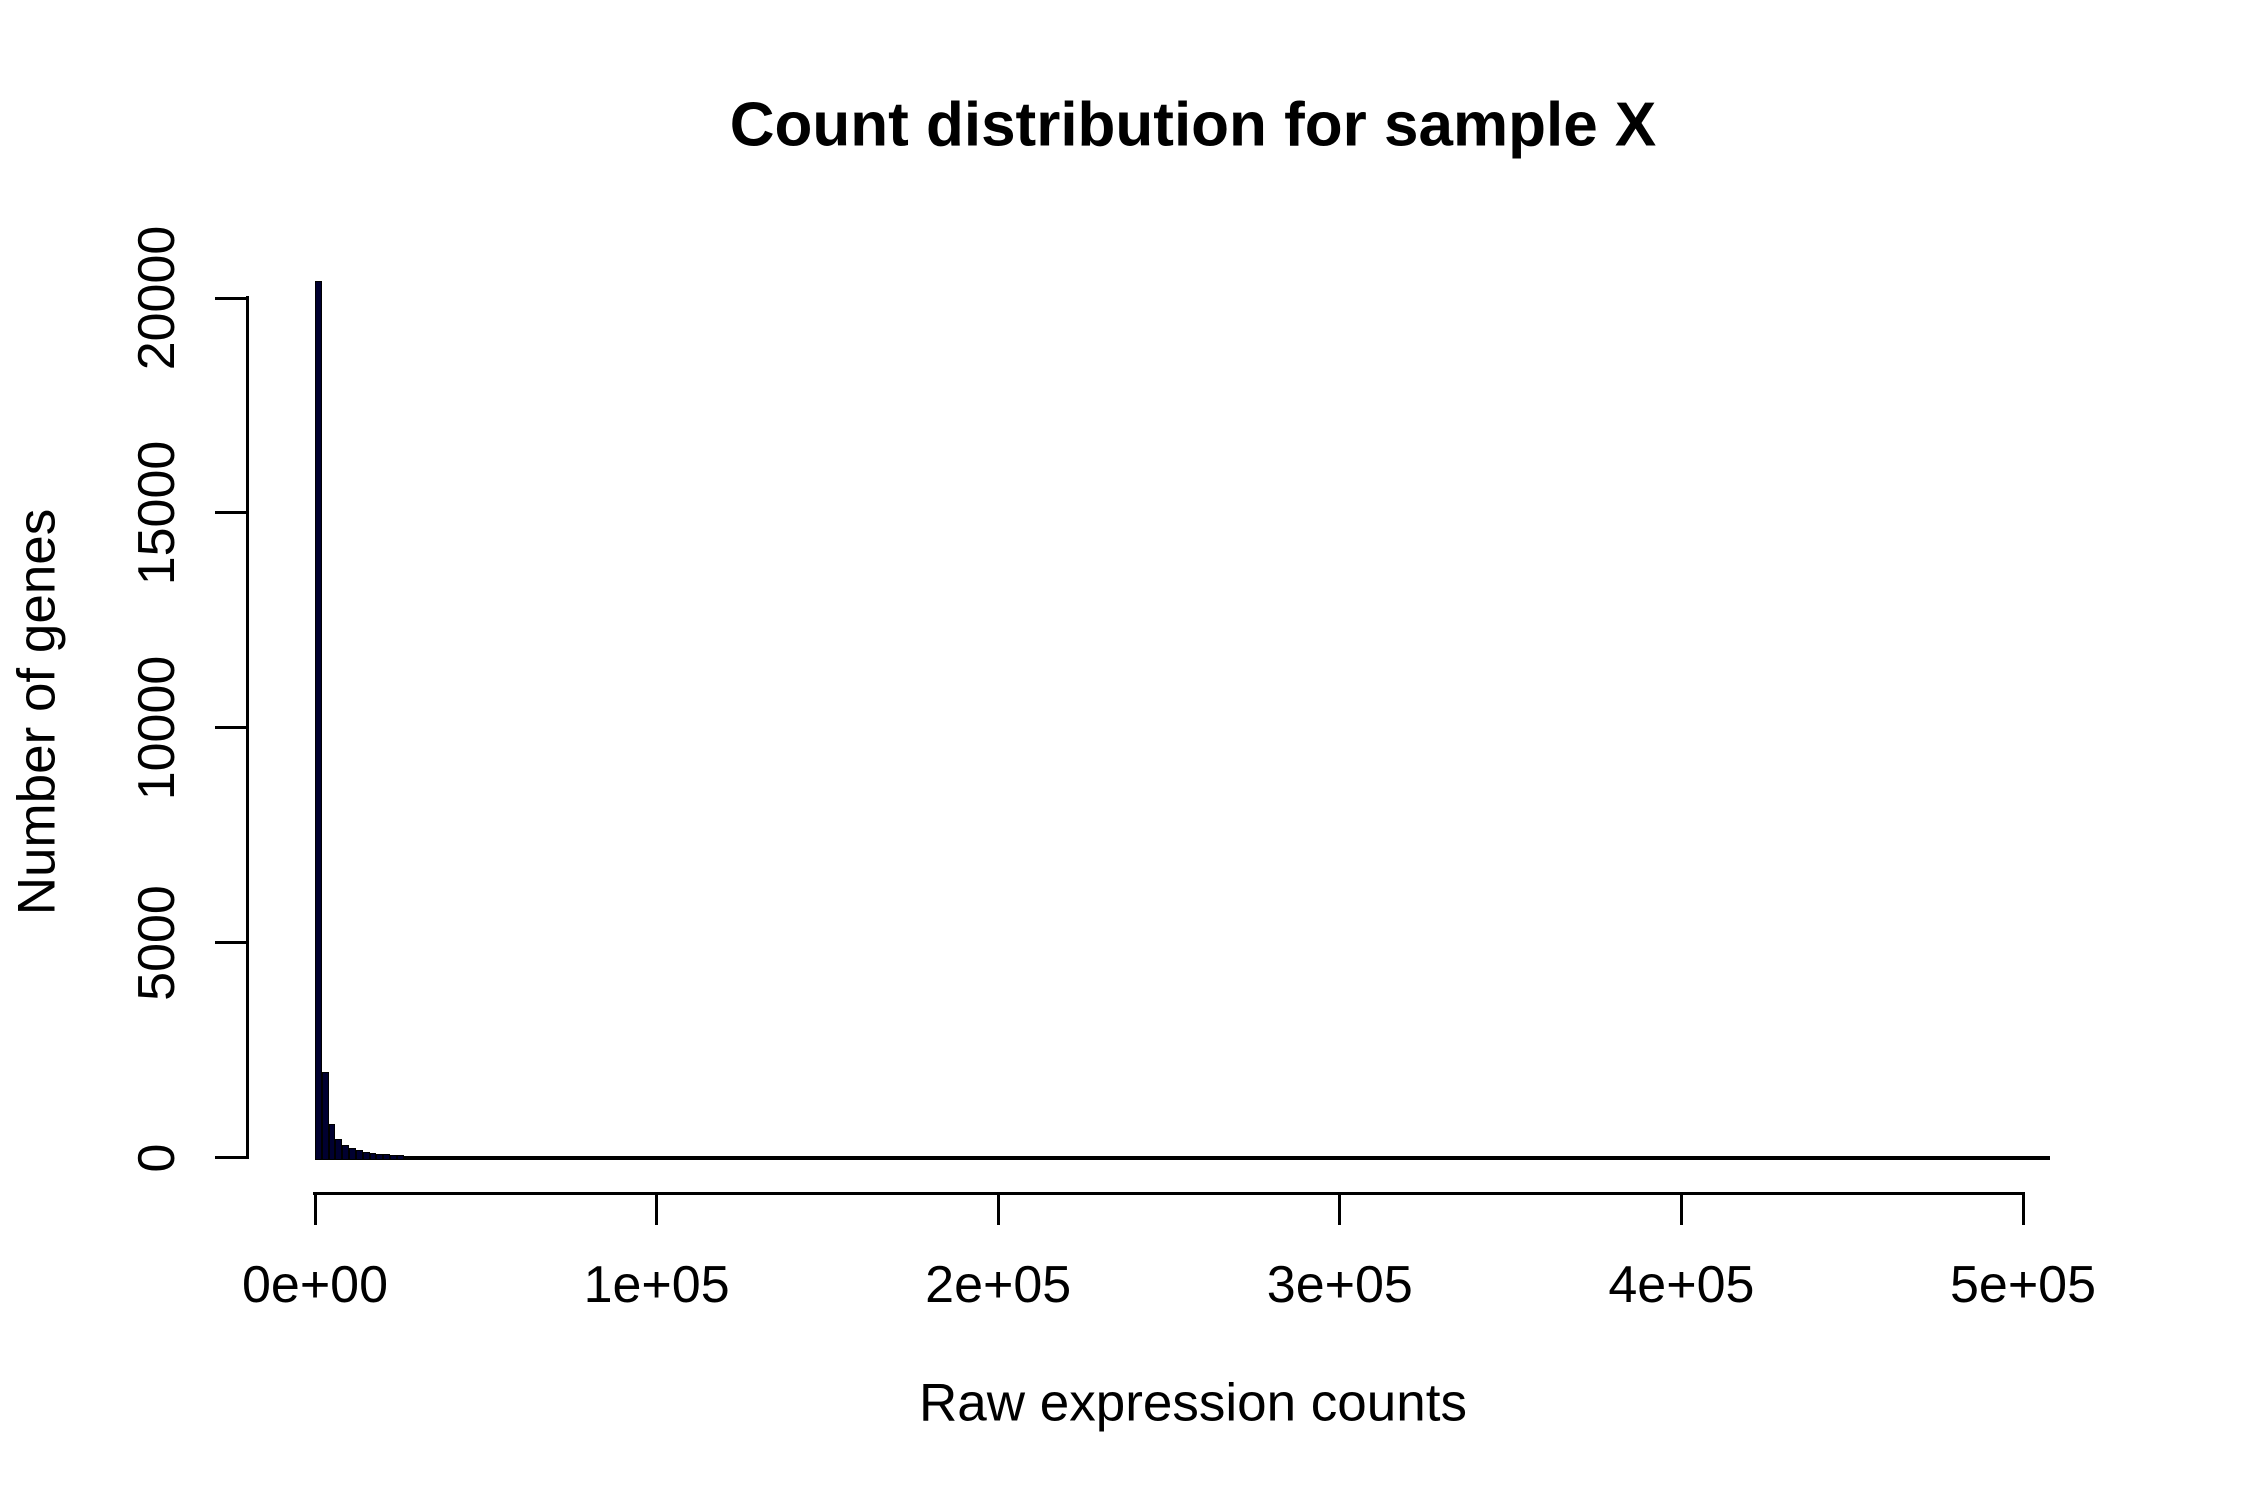 The image size is (2250, 1500). What do you see at coordinates (157, 513) in the screenshot?
I see `y-tick-label: 15000` at bounding box center [157, 513].